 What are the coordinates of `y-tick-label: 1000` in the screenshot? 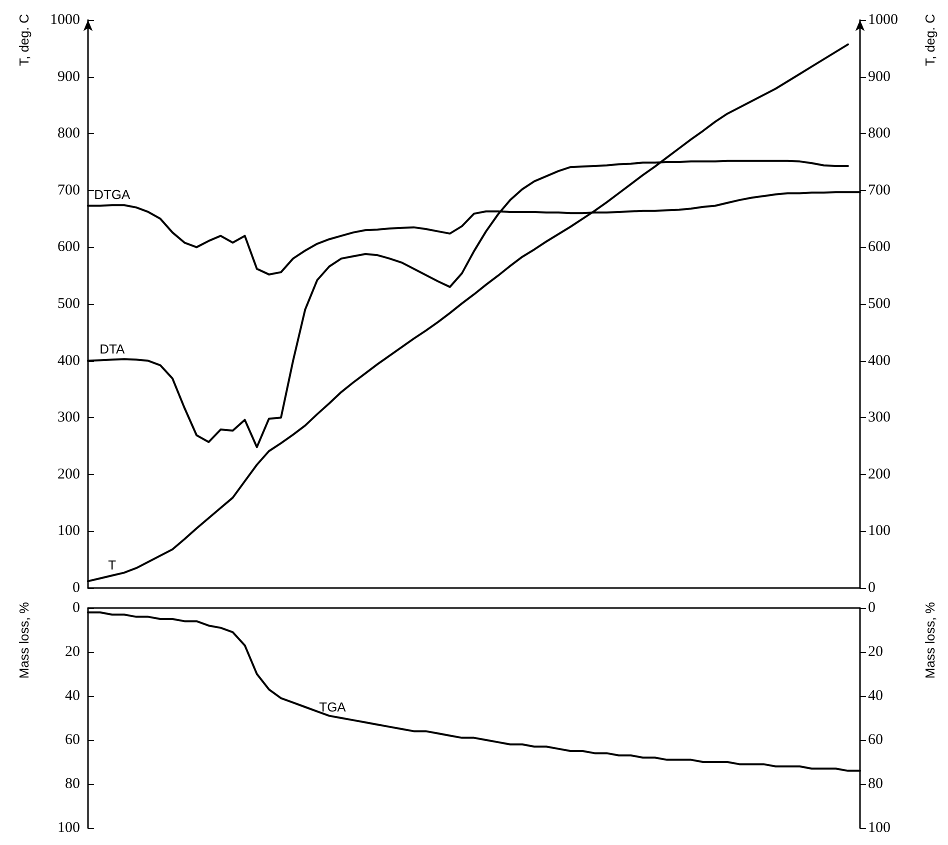 It's located at (65, 20).